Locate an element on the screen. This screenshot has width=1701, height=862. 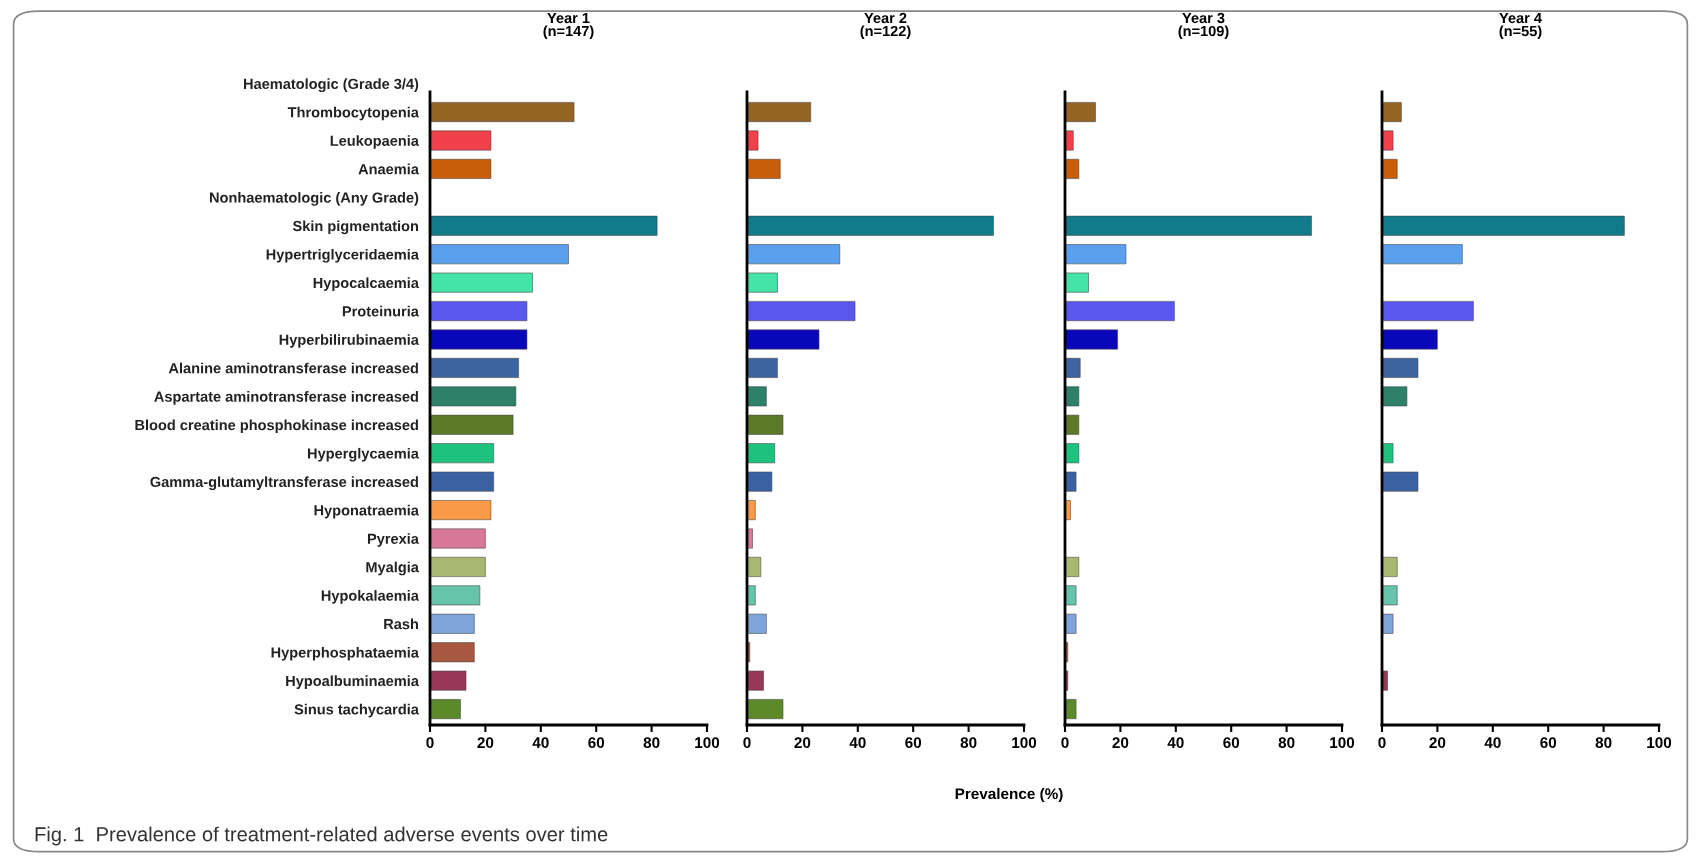
chart-title: Year 1 (n=147) is located at coordinates (568, 26).